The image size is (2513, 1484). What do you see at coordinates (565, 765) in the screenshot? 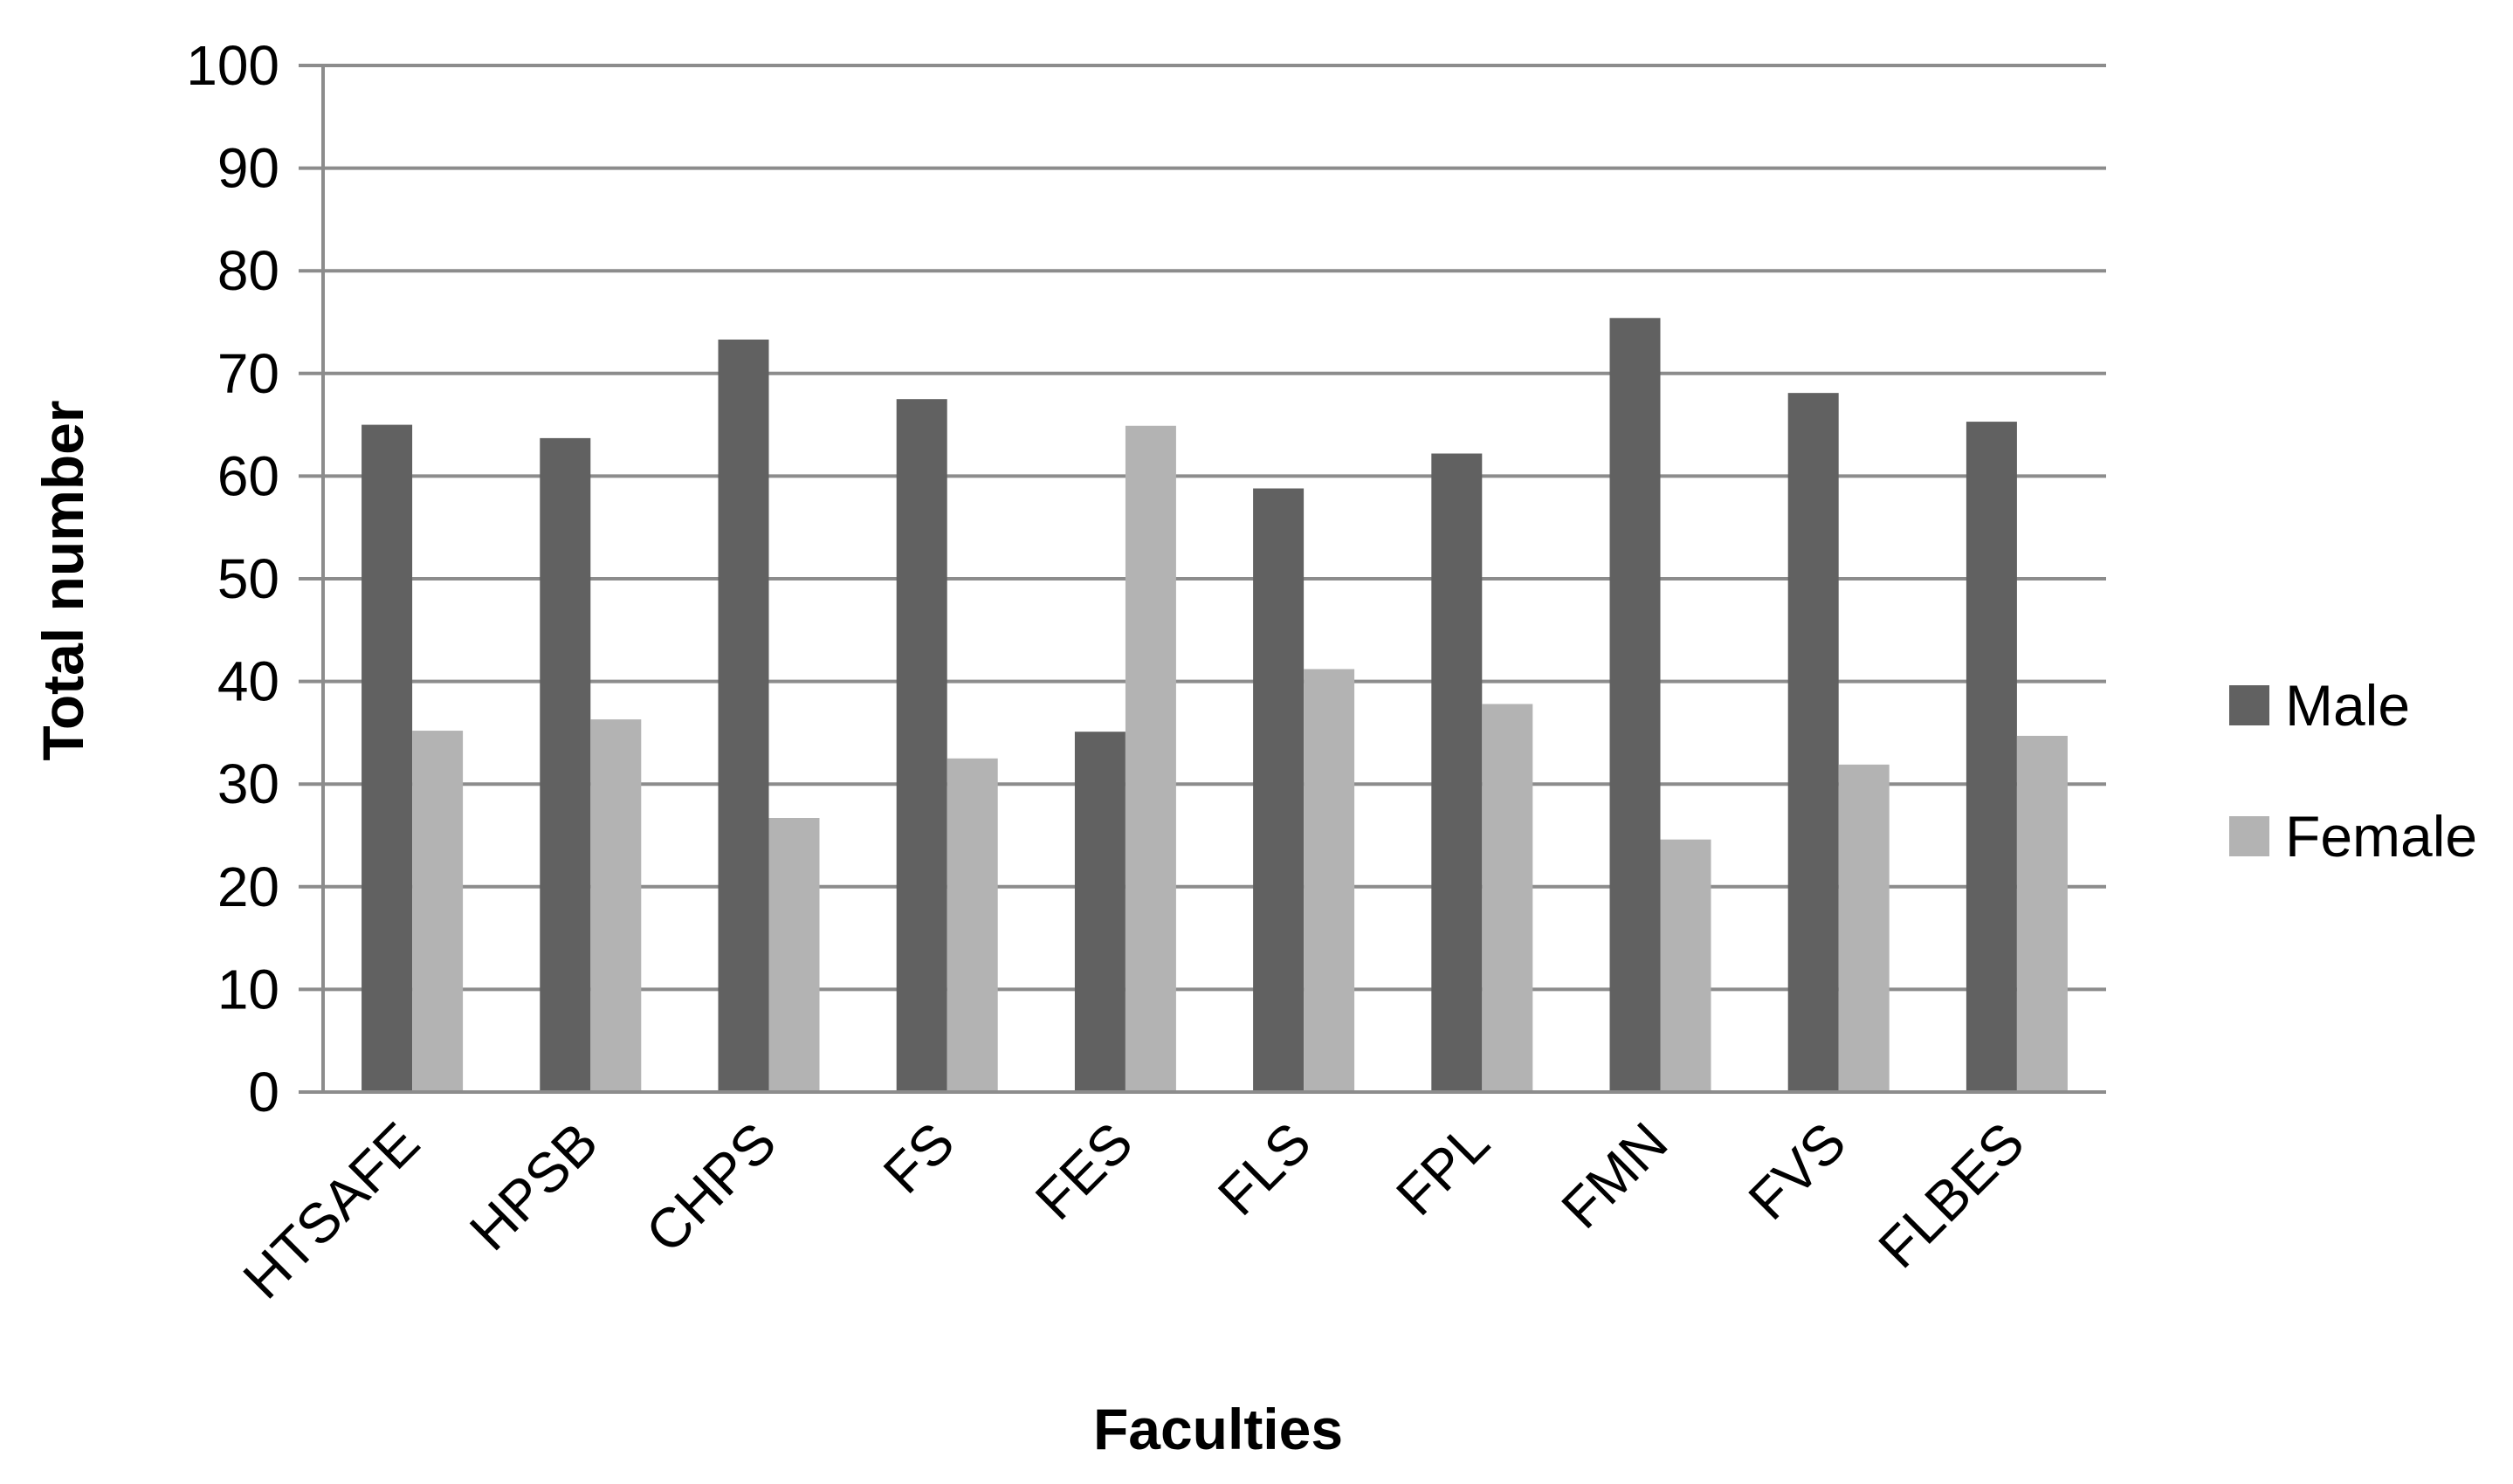
I see `bar-male-hpsb` at bounding box center [565, 765].